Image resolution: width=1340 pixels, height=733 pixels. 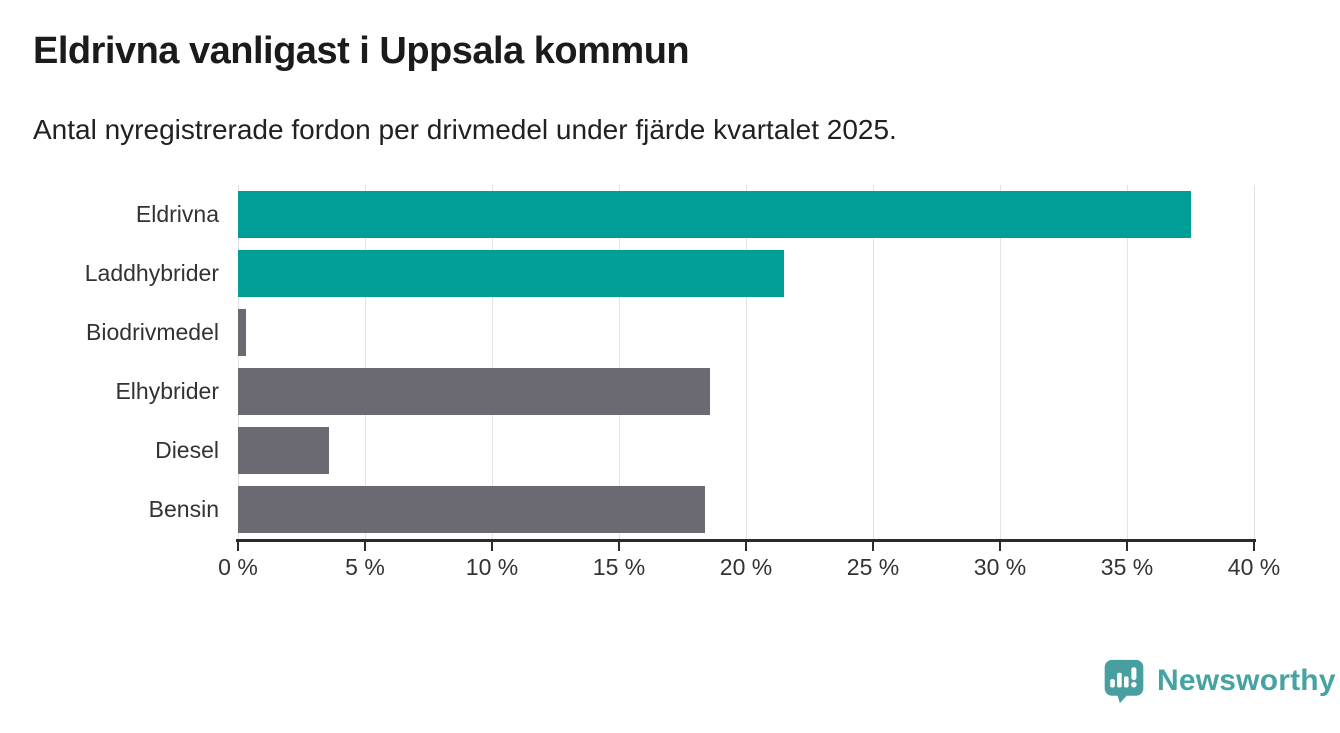 I want to click on newsworthy-wordmark: Newsworthy, so click(x=1246, y=680).